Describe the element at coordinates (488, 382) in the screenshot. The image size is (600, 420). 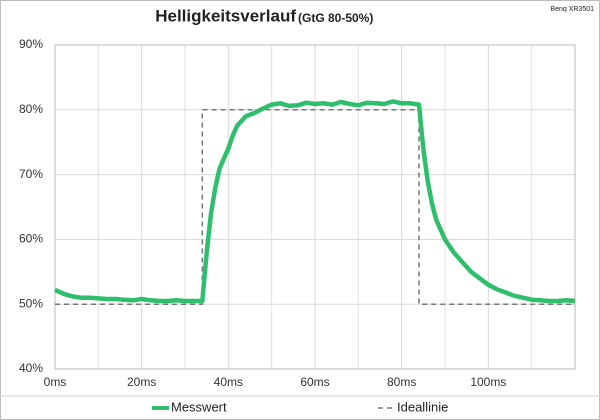
I see `x-tick-label: 100ms` at that location.